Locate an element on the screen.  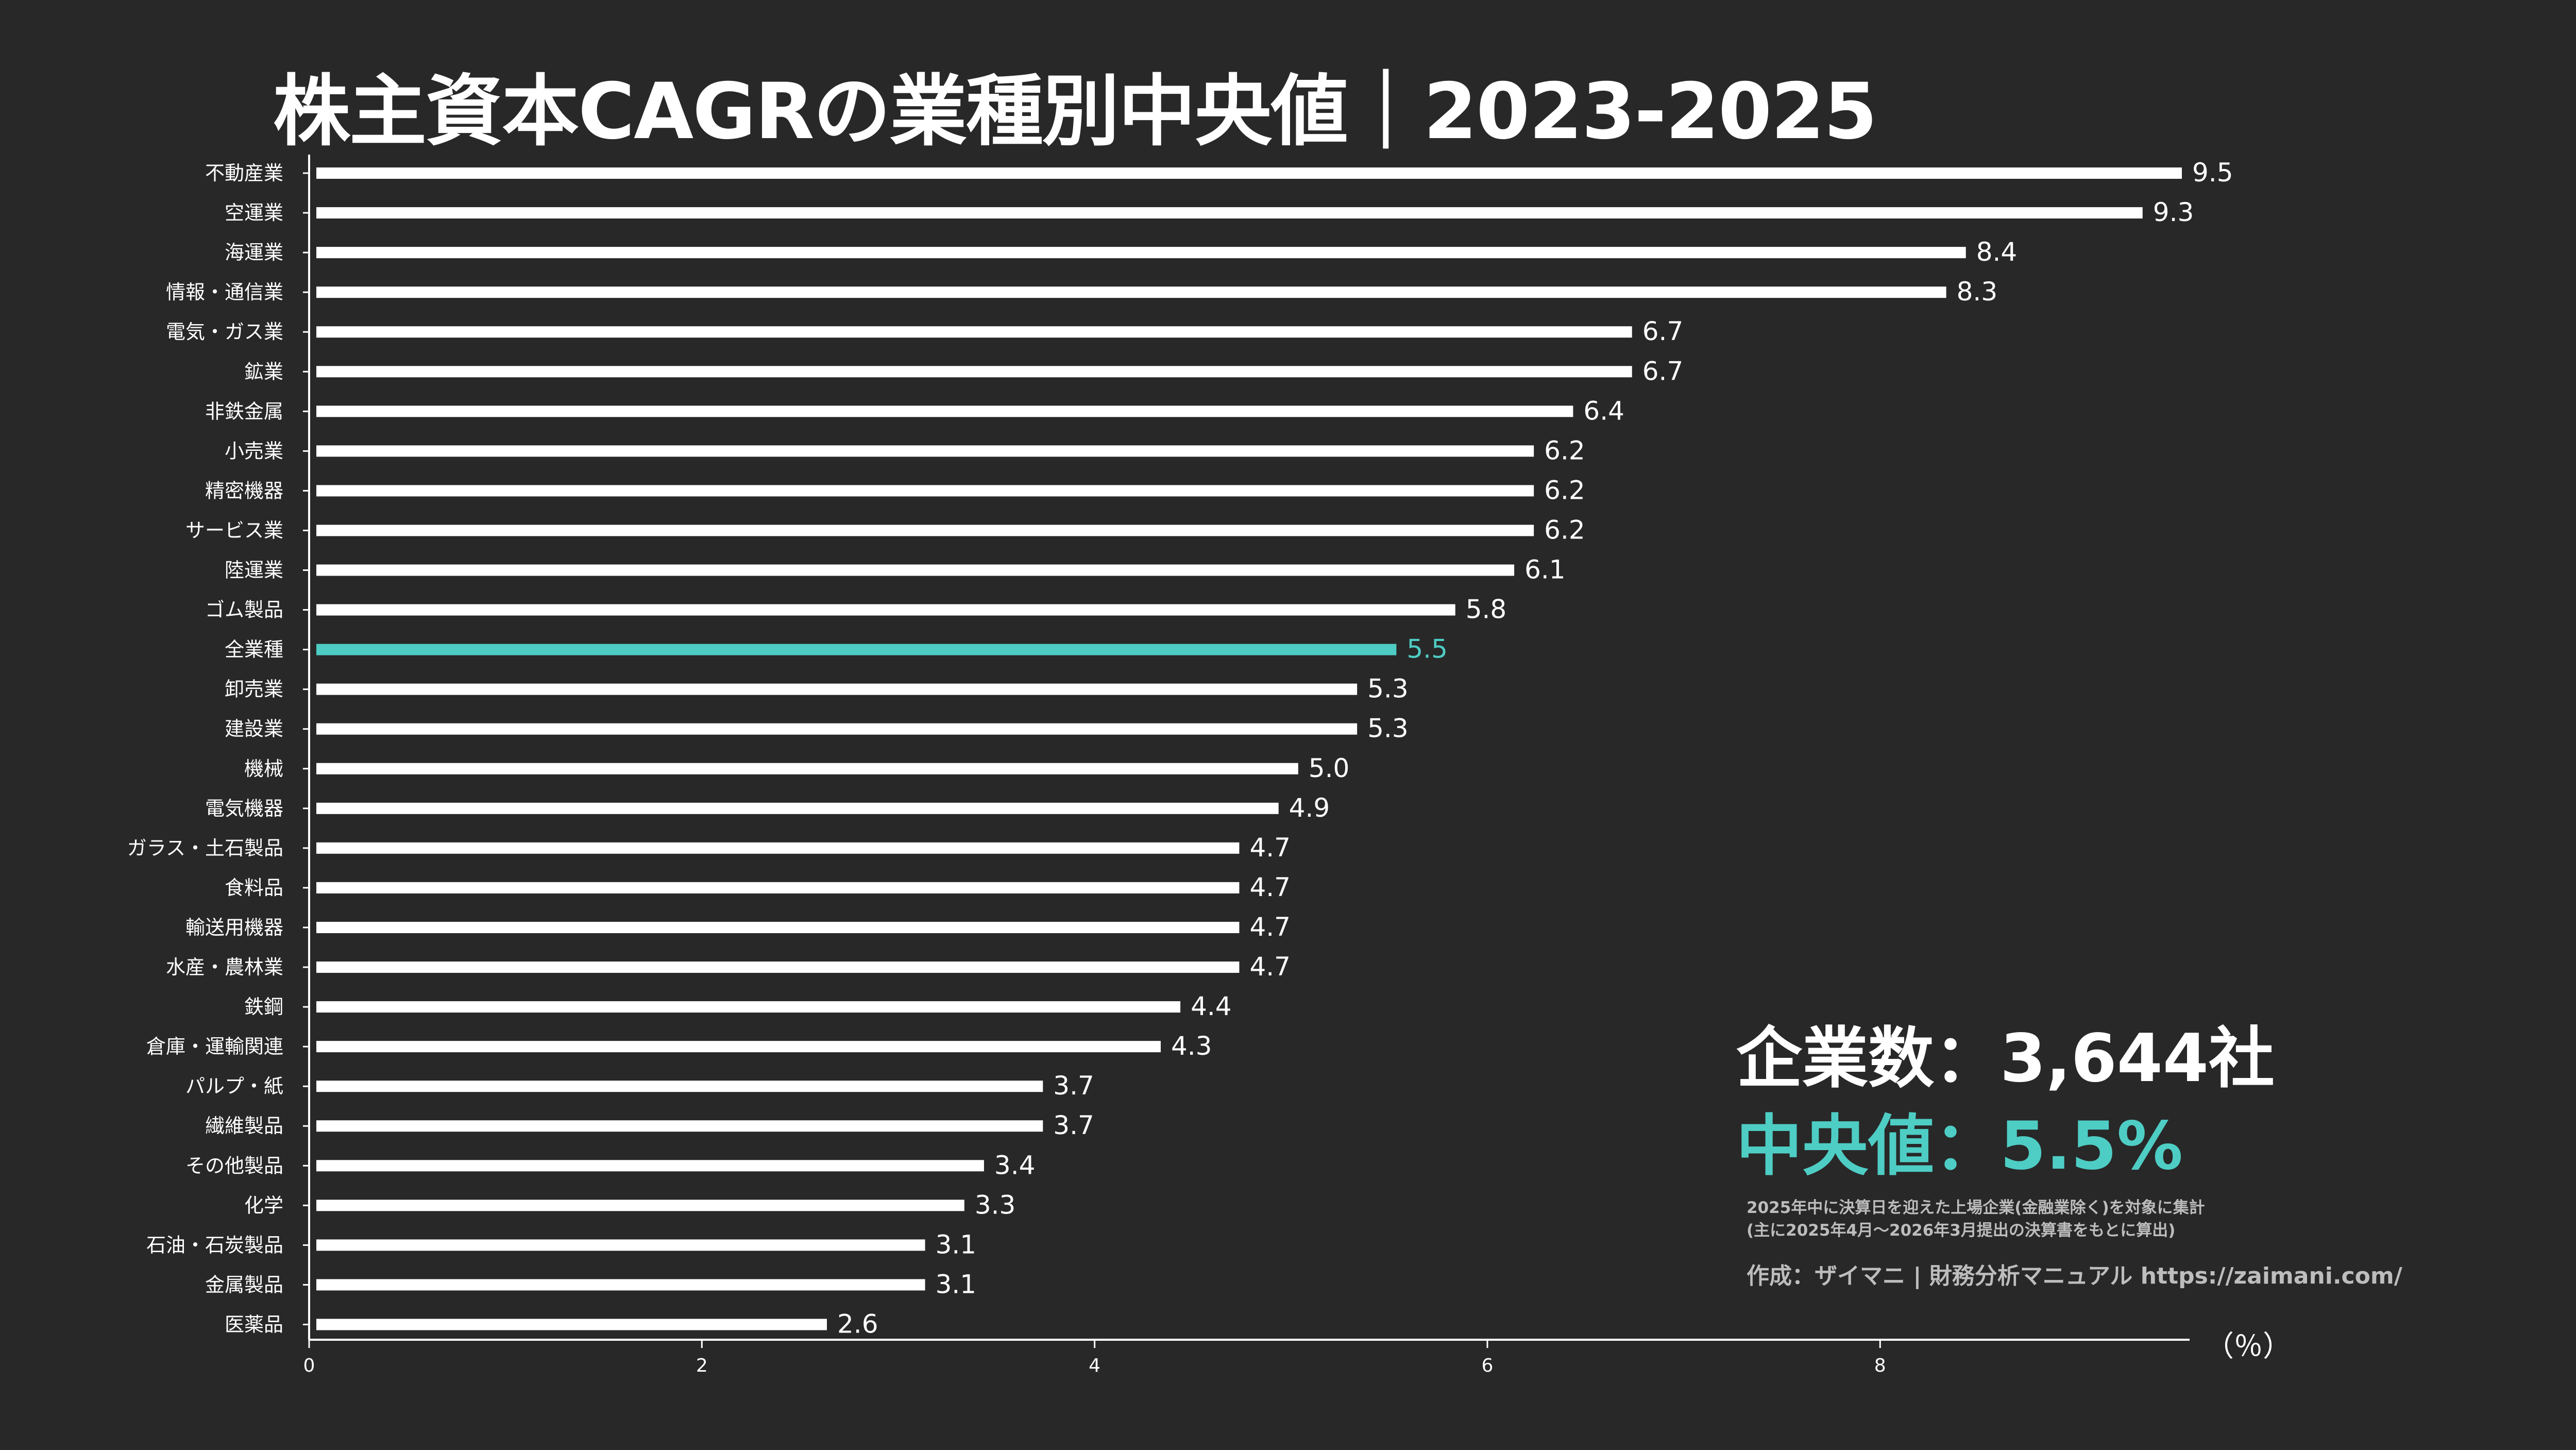
category-label: サービス業 is located at coordinates (234, 531).